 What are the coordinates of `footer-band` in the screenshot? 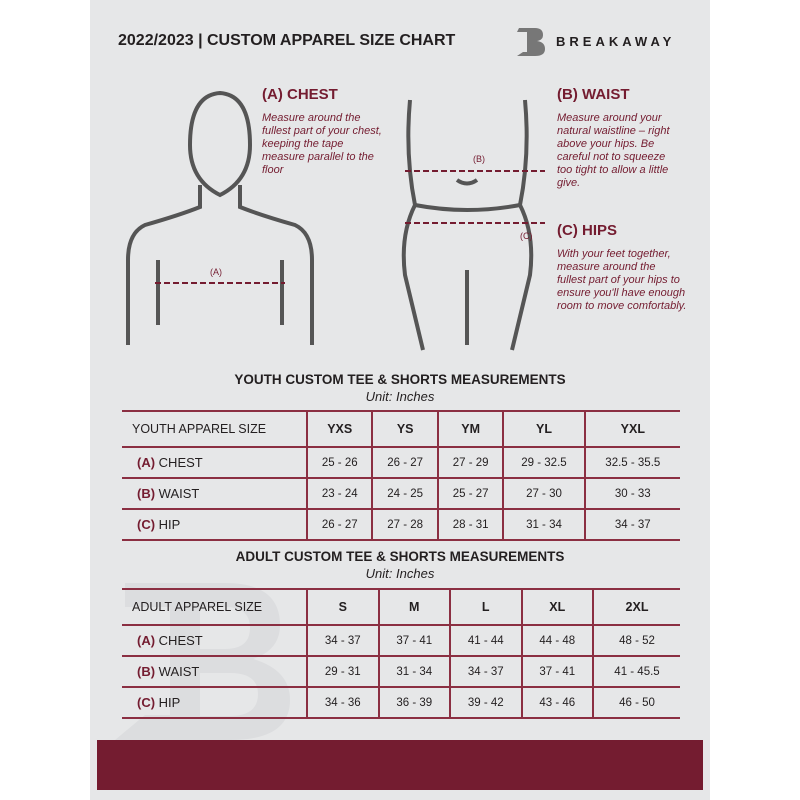 It's located at (400, 765).